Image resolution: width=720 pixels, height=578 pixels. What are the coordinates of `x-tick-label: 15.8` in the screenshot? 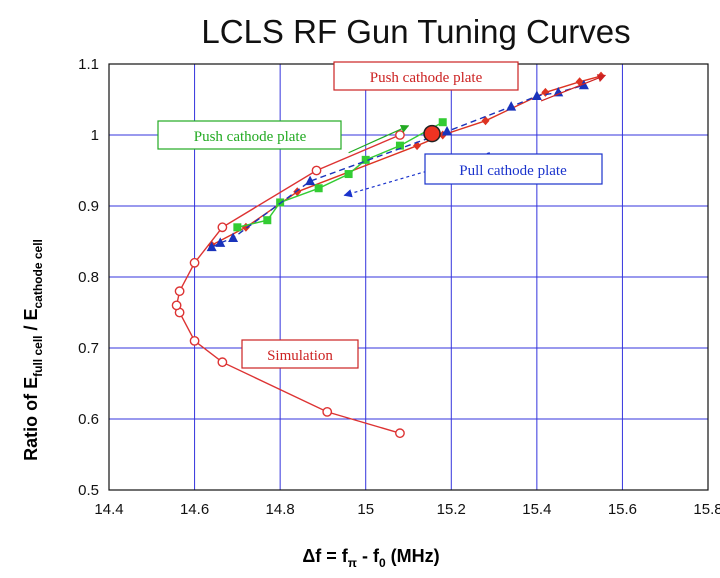 It's located at (706, 509).